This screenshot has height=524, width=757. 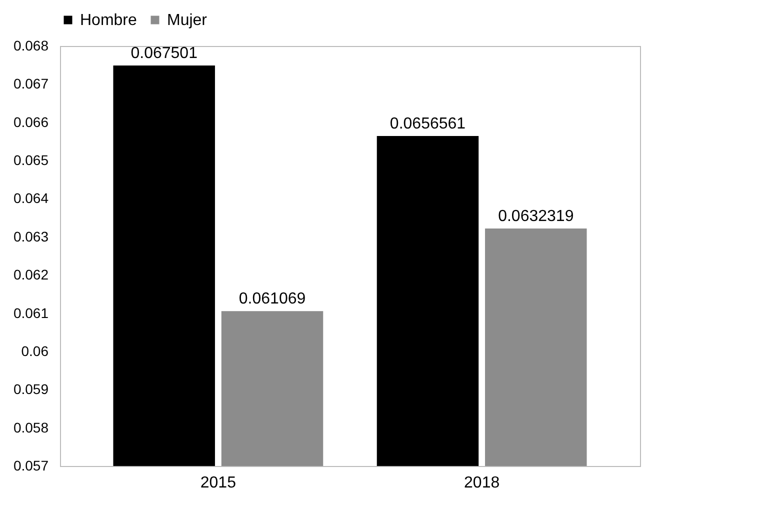 I want to click on y-tick-label: 0.061, so click(x=31, y=312).